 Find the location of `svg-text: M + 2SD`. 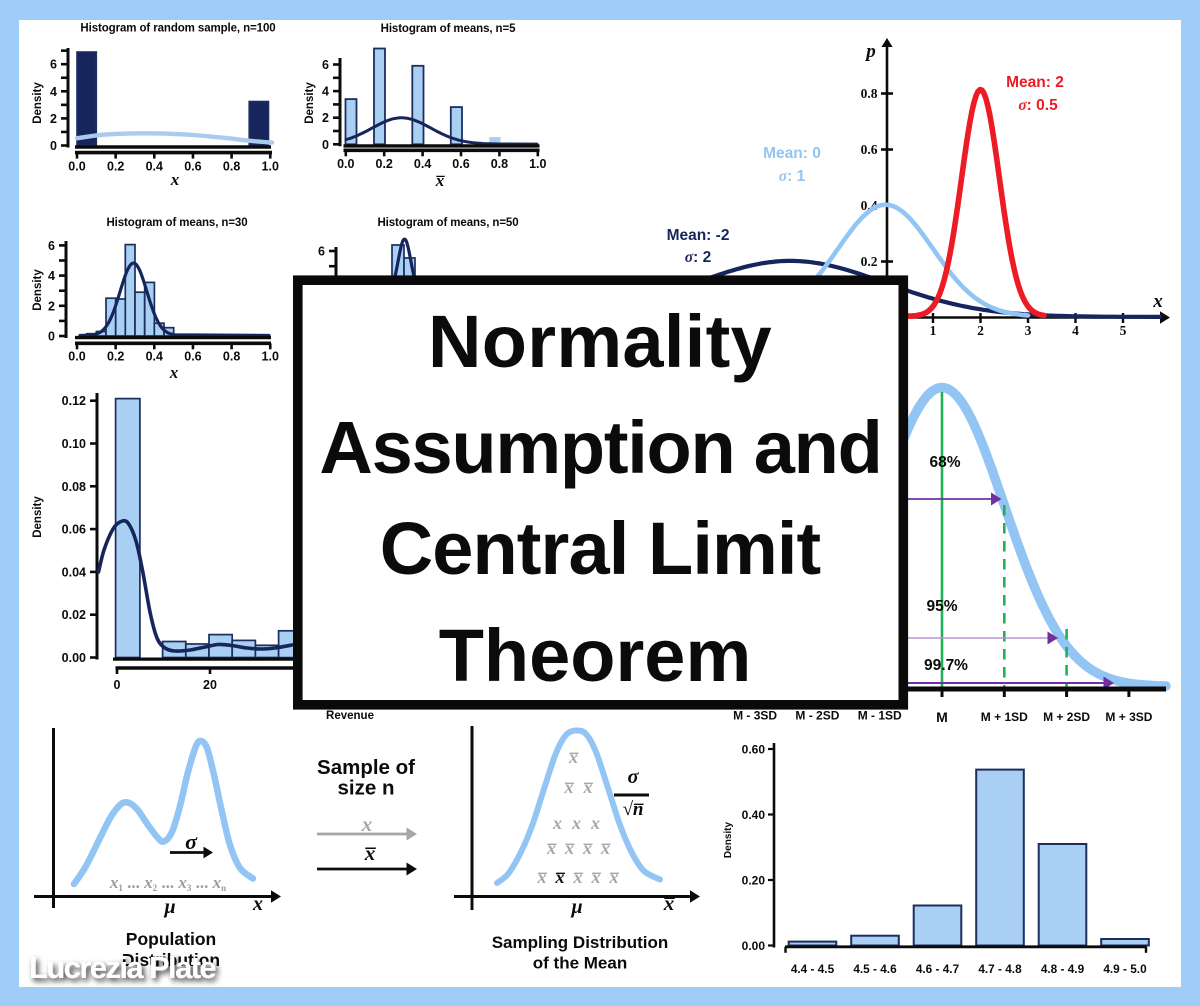

svg-text: M + 2SD is located at coordinates (1066, 717).